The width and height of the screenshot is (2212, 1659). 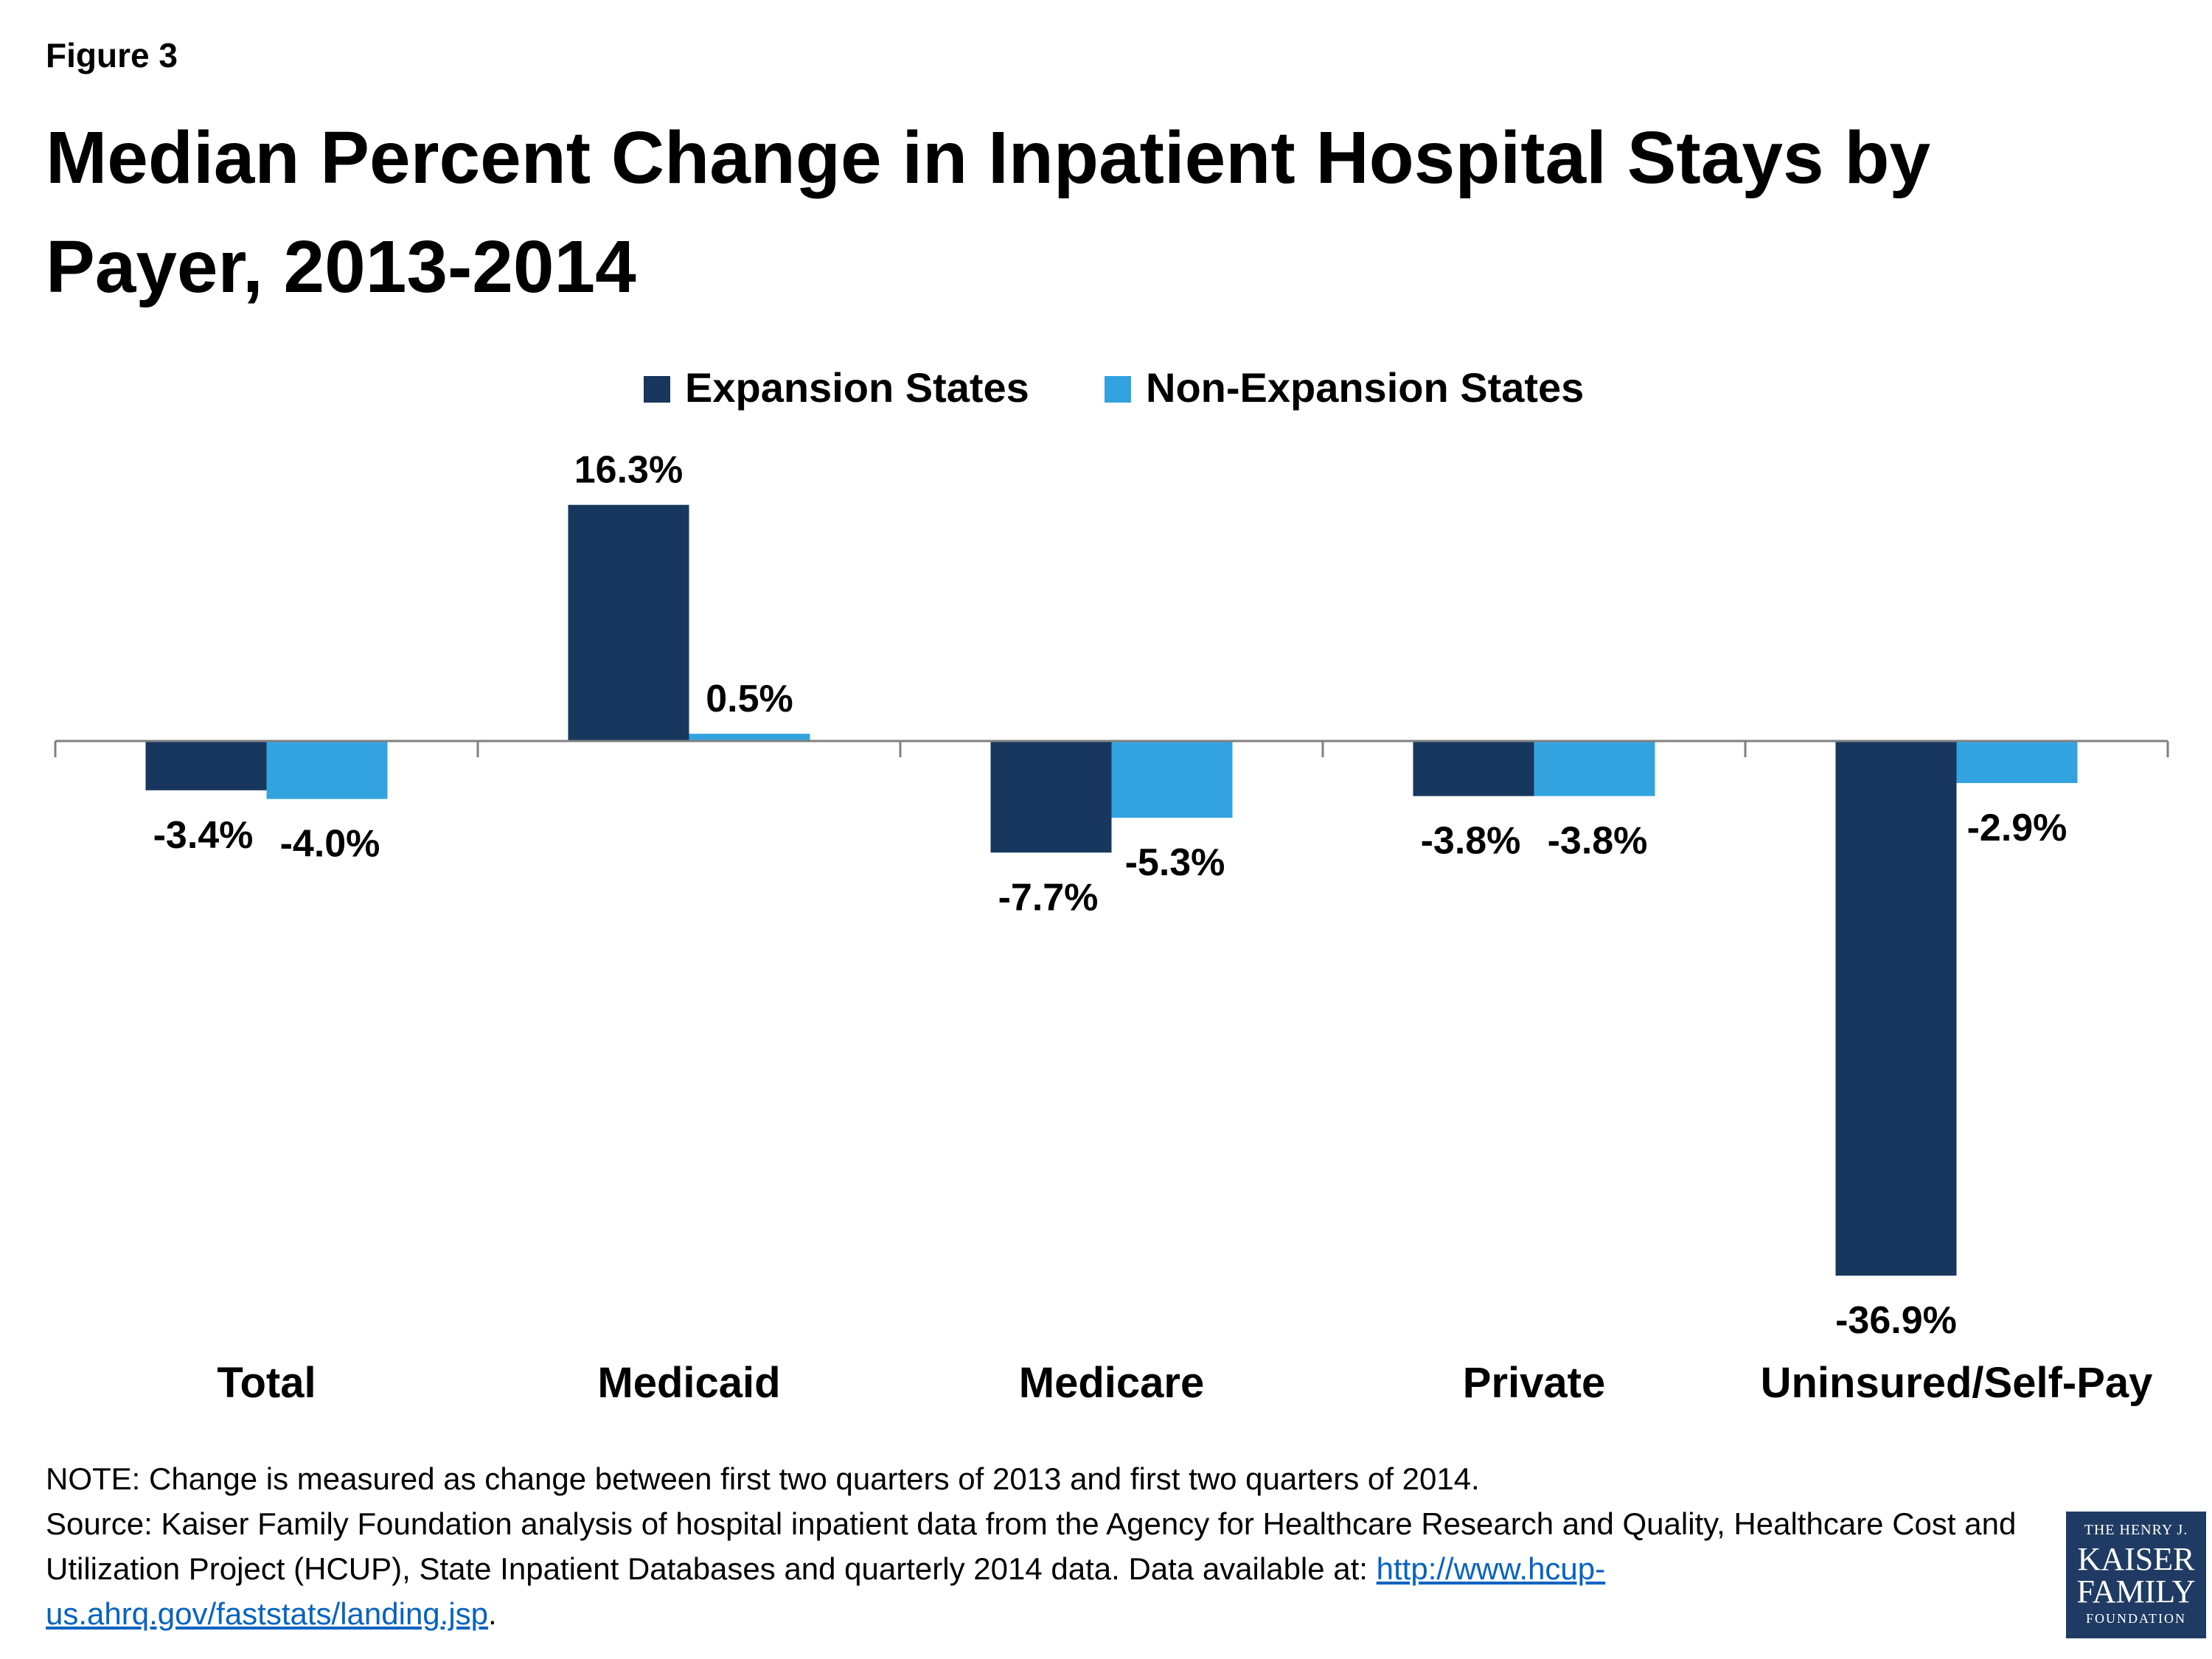 I want to click on category-label: Private, so click(x=1534, y=1383).